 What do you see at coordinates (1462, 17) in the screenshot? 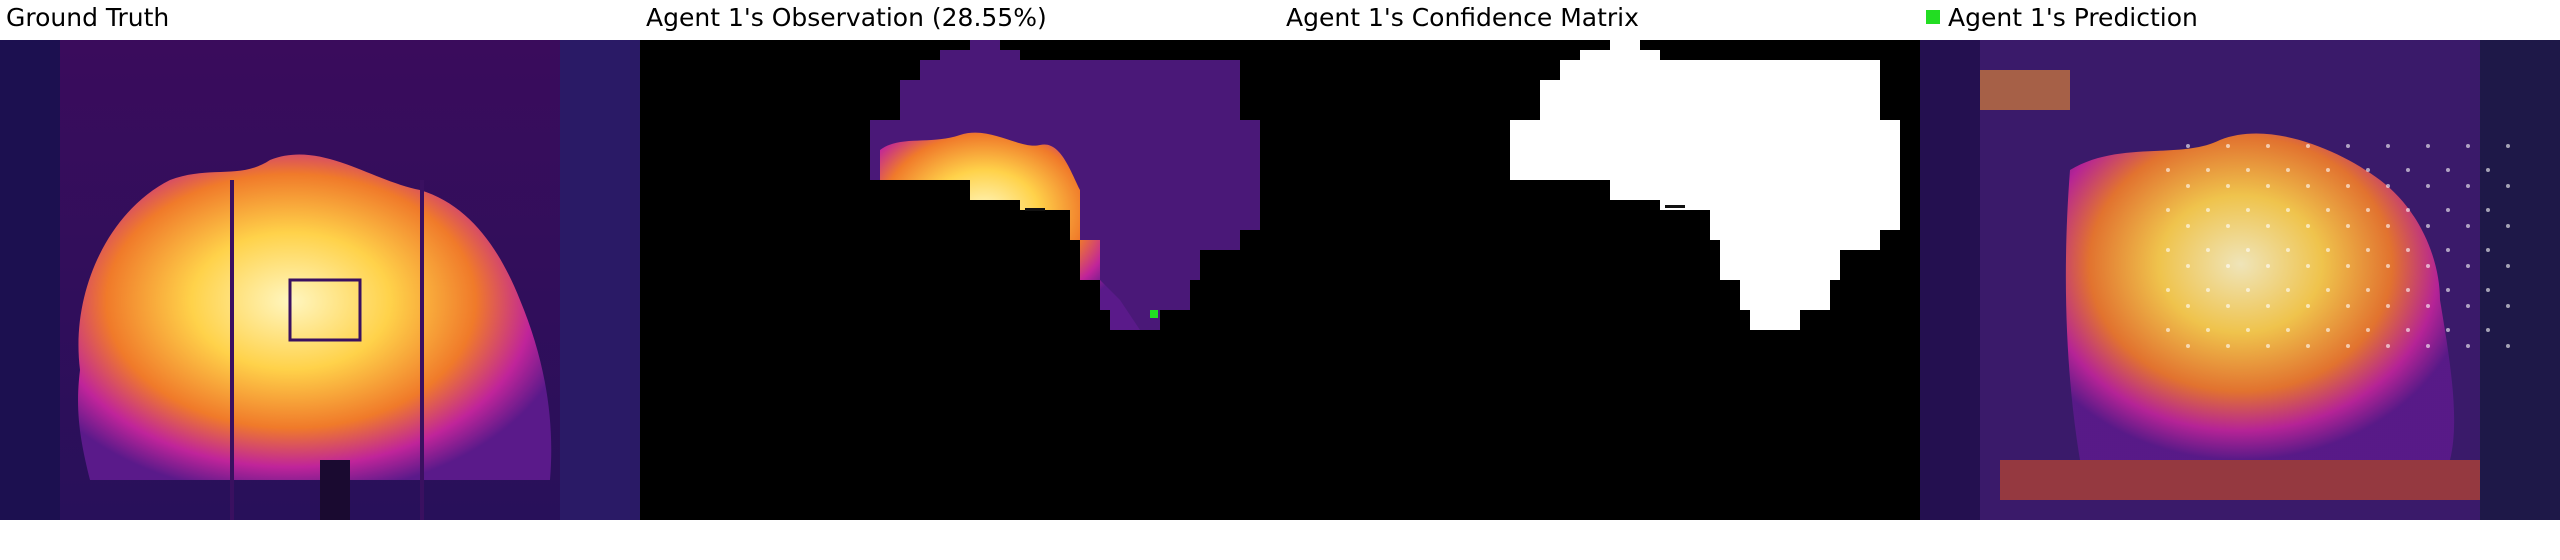
I see `confidence-matrix-title: Agent 1's Confidence Matrix` at bounding box center [1462, 17].